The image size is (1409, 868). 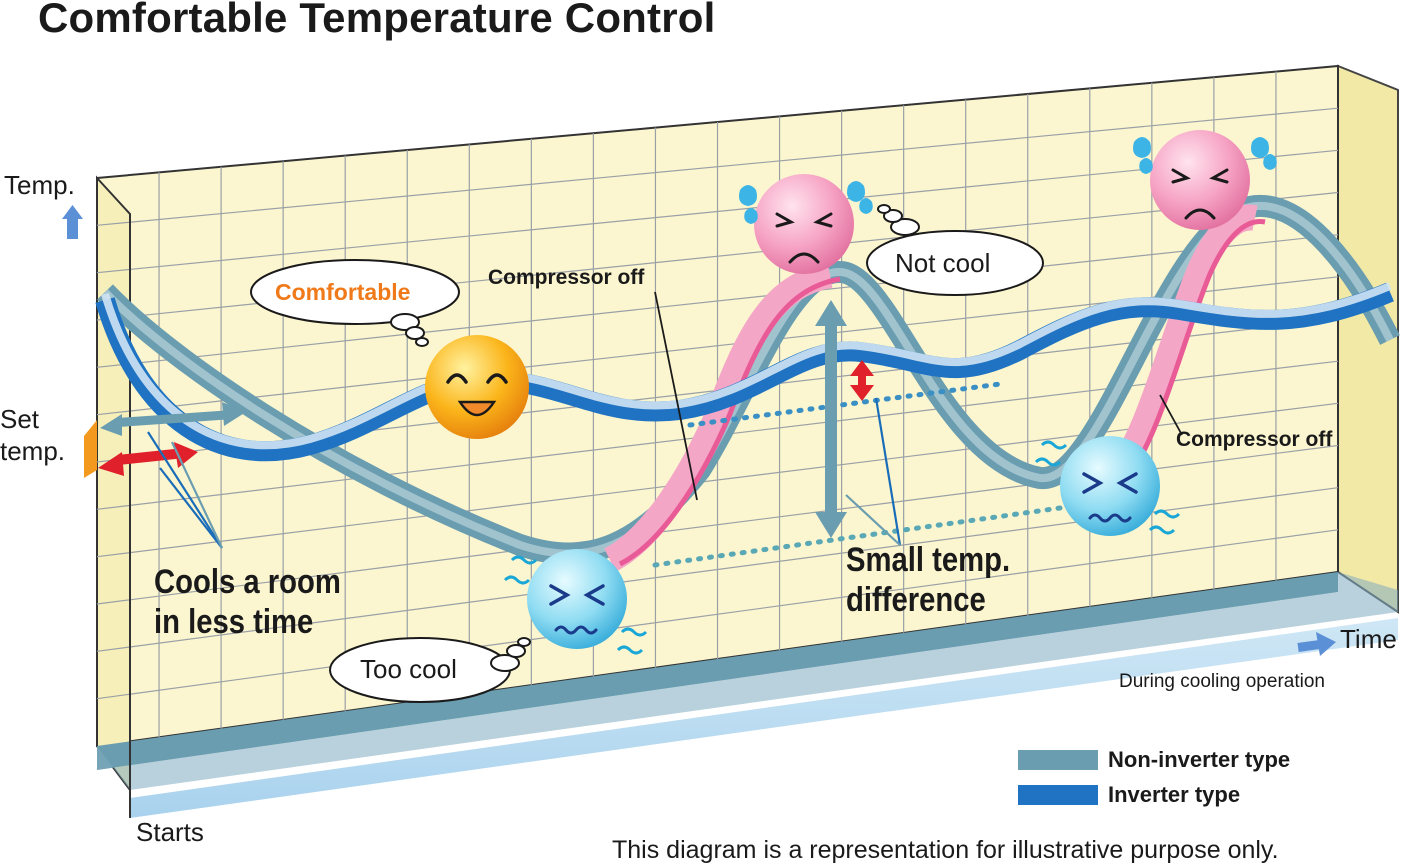 I want to click on not-cool-bubble, so click(x=955, y=250).